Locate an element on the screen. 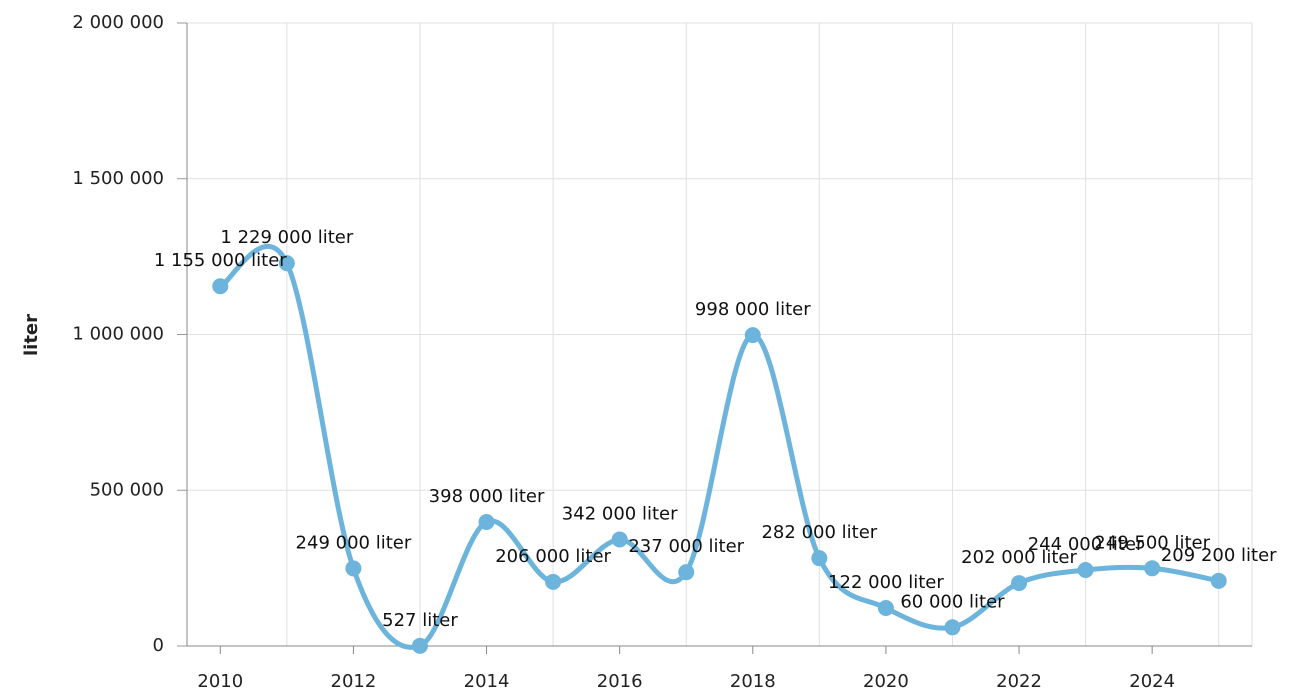 Image resolution: width=1294 pixels, height=693 pixels. data-label: 1 155 000 liter is located at coordinates (220, 260).